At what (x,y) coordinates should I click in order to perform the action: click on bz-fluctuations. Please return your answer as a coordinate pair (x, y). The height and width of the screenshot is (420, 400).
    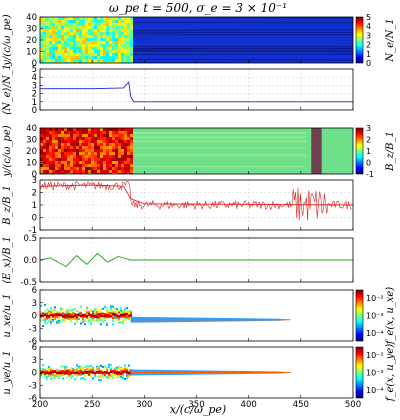
    Looking at the image, I should click on (196, 201).